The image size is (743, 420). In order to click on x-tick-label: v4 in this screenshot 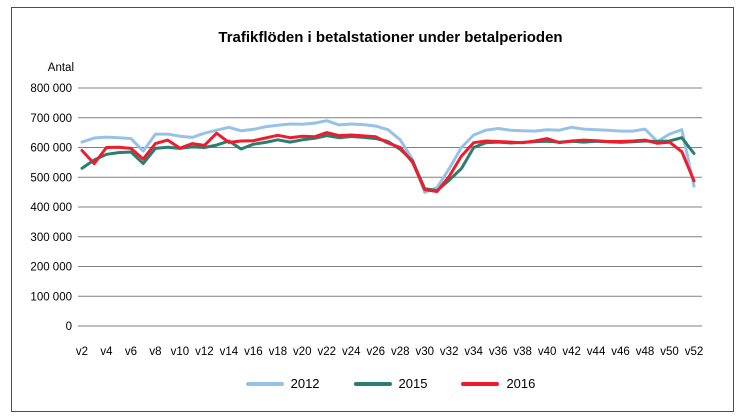, I will do `click(106, 352)`.